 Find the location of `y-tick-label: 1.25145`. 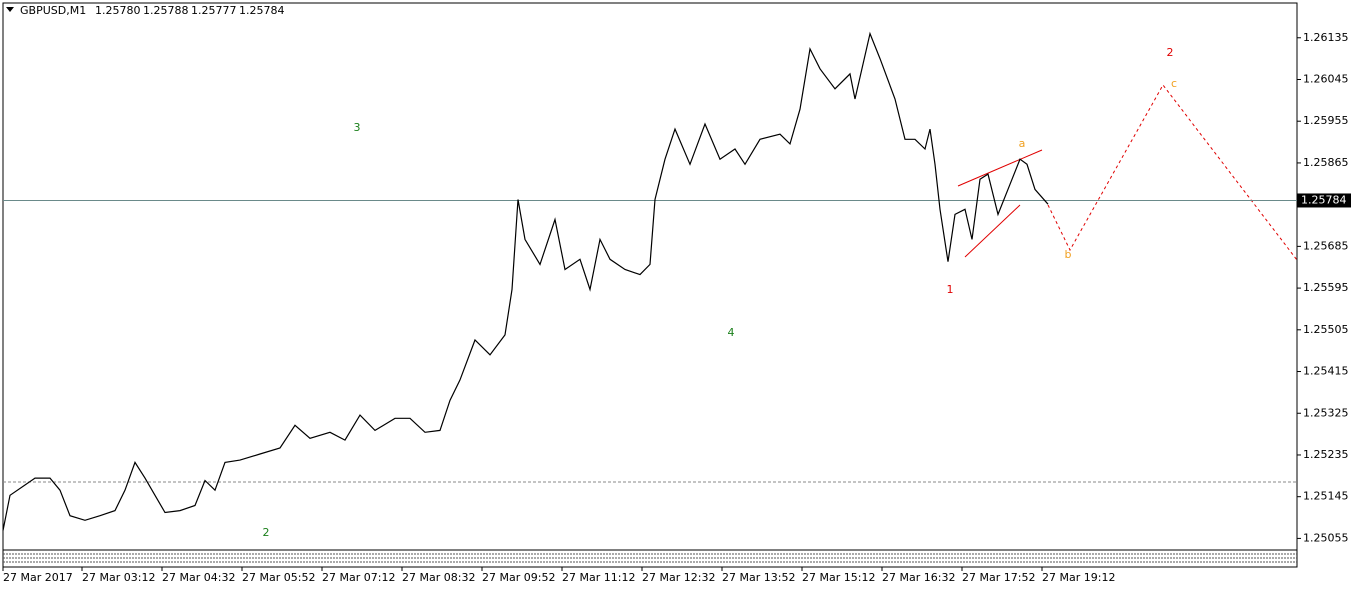

y-tick-label: 1.25145 is located at coordinates (1326, 496).